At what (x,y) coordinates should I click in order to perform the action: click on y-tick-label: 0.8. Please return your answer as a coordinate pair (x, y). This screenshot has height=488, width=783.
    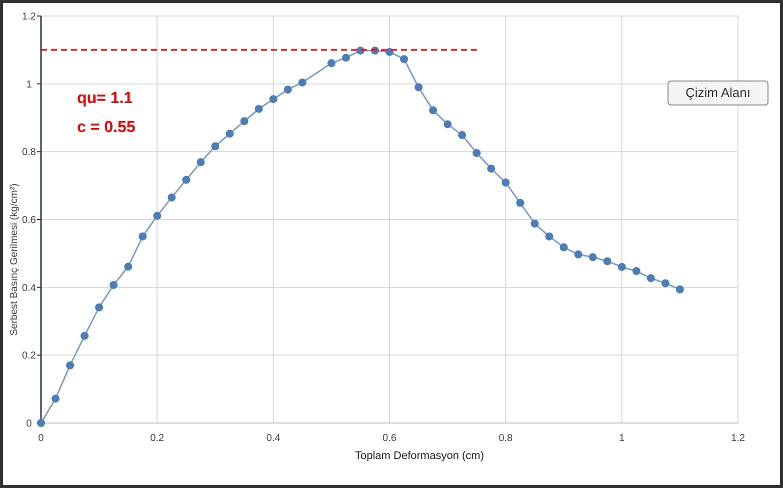
    Looking at the image, I should click on (29, 152).